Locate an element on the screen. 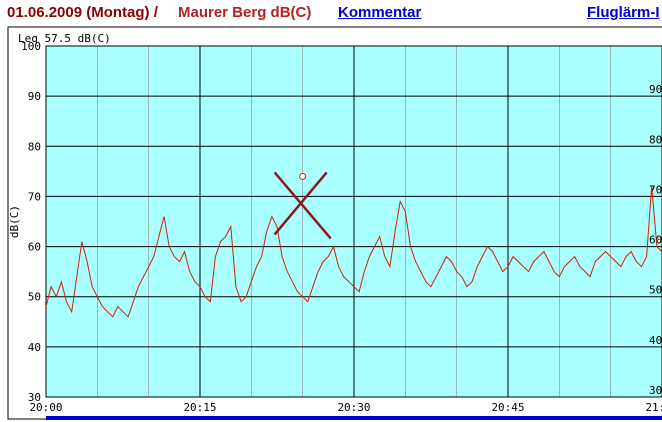 This screenshot has width=662, height=422. x-tick-label: 20:15 is located at coordinates (199, 407).